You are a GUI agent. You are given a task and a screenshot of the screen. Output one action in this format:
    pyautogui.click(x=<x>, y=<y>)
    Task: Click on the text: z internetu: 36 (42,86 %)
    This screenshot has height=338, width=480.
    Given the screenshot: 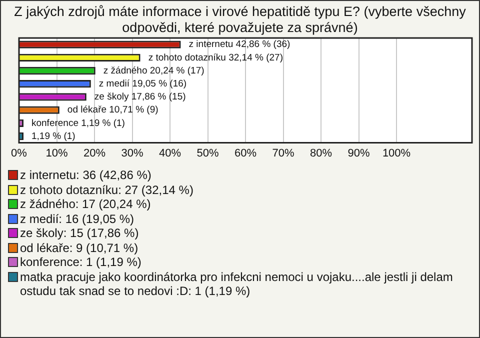 What is the action you would take?
    pyautogui.click(x=86, y=175)
    